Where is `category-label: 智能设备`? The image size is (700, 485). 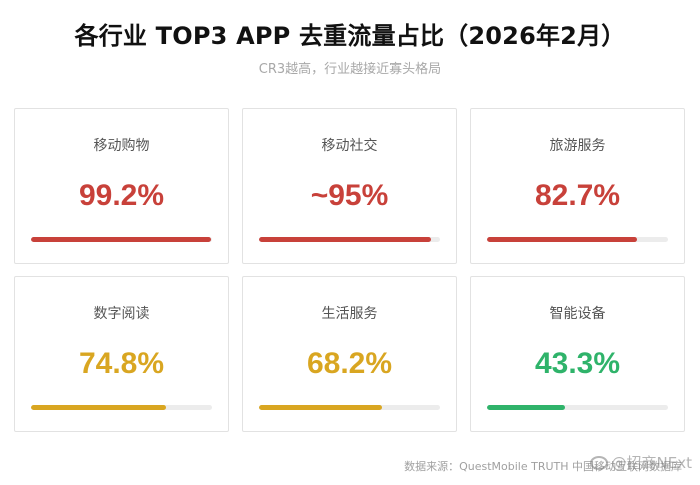
category-label: 智能设备 is located at coordinates (577, 314).